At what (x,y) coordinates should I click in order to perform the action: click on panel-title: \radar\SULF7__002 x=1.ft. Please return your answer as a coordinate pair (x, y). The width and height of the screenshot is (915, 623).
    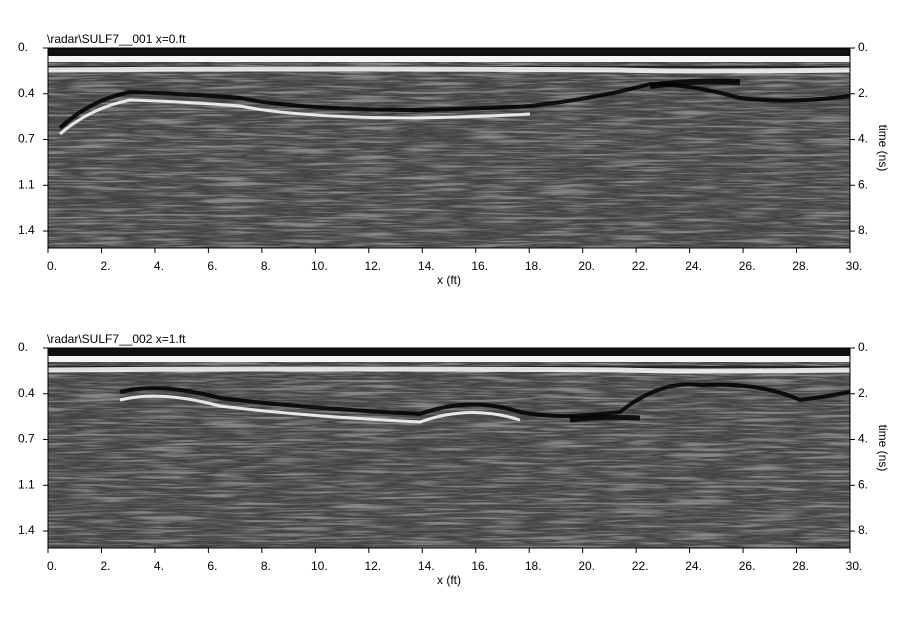
    Looking at the image, I should click on (116, 339).